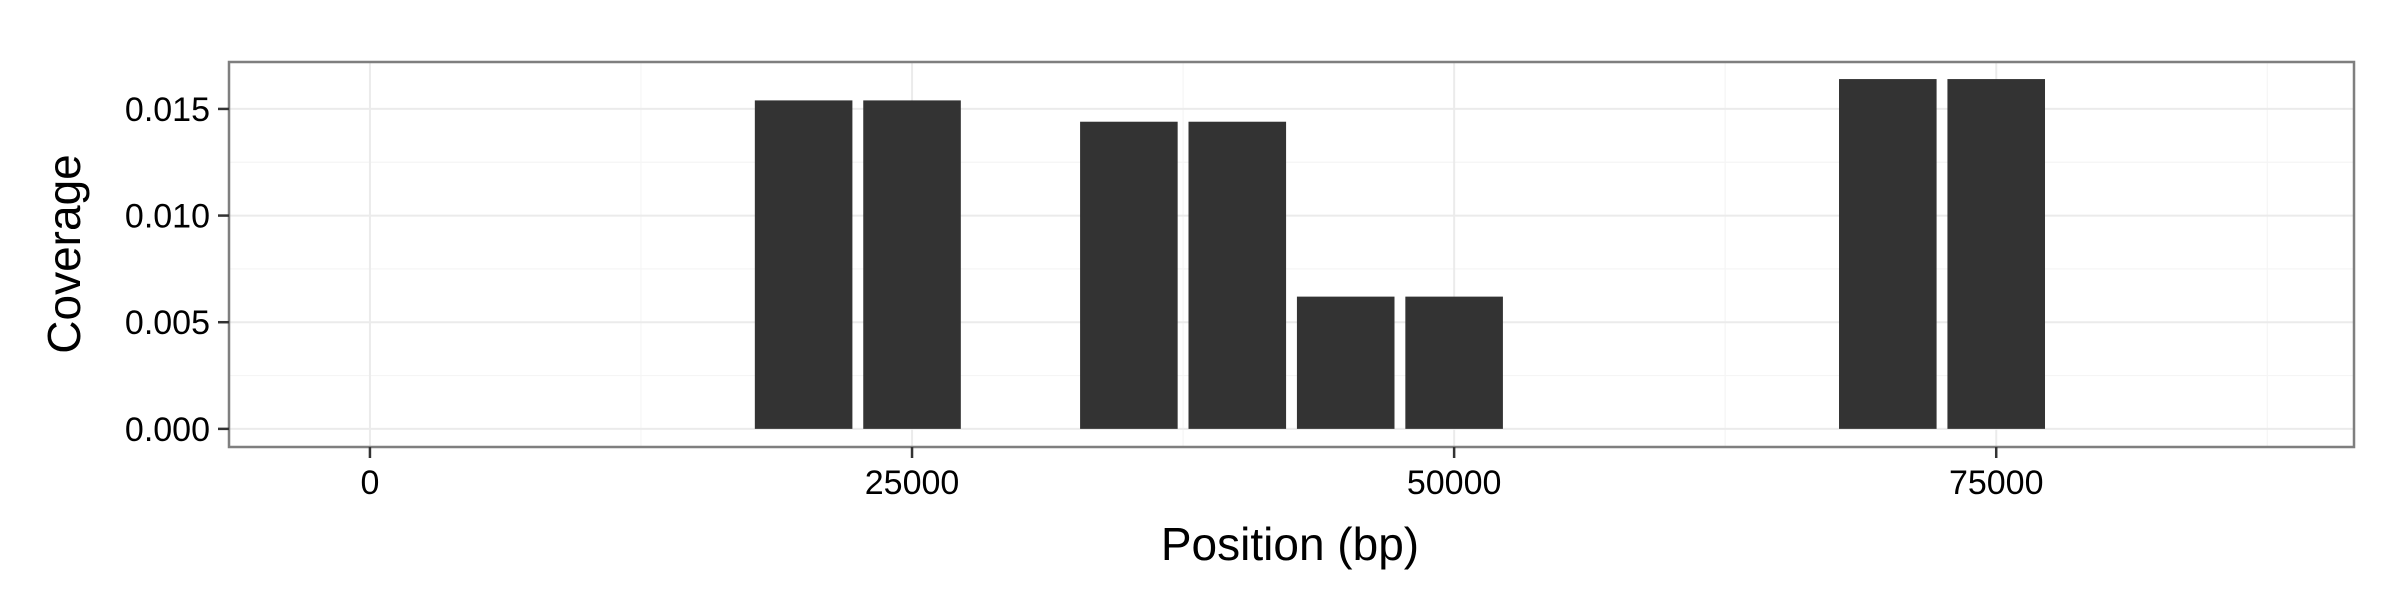 The image size is (2400, 605). Describe the element at coordinates (1996, 483) in the screenshot. I see `x-tick-label: 75000` at that location.